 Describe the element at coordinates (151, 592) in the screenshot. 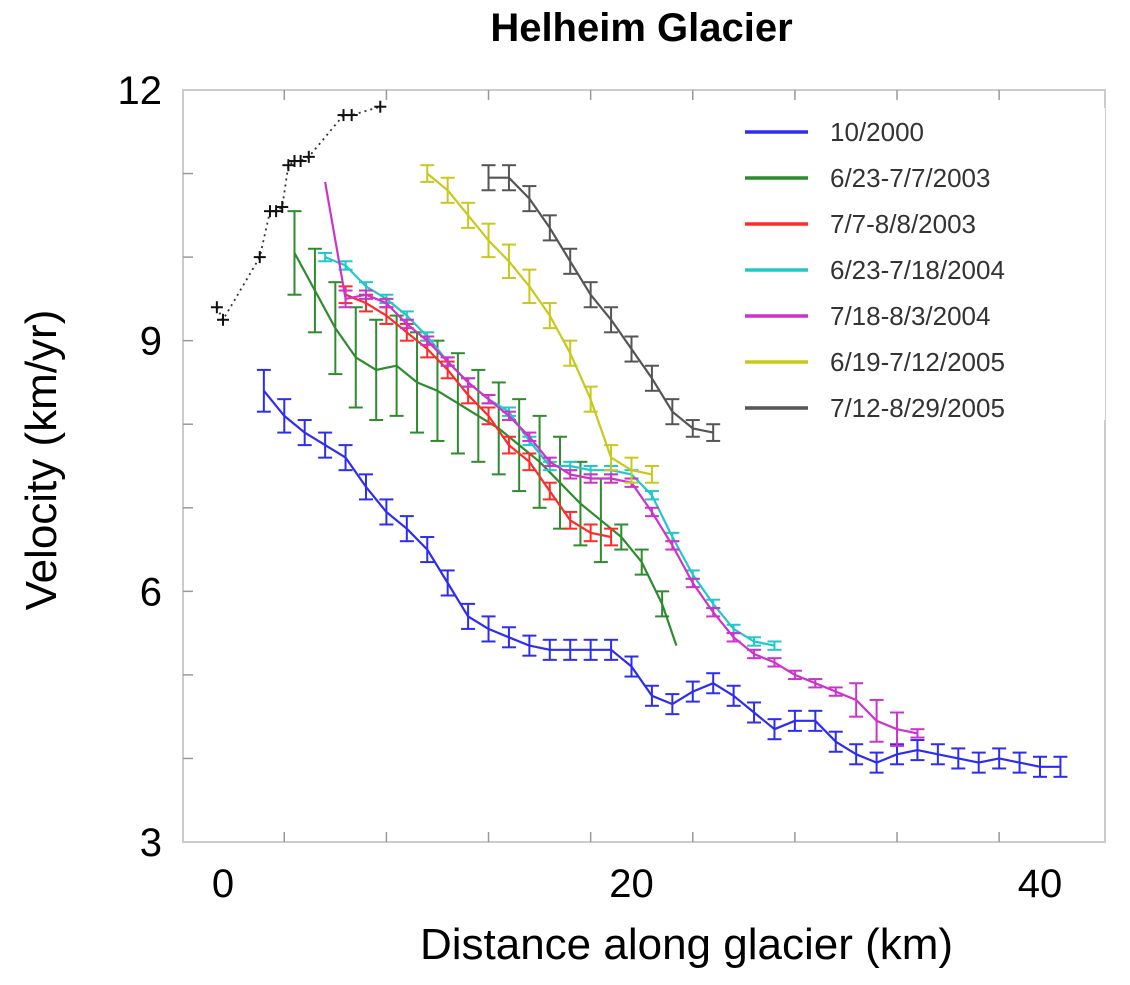

I see `y-tick-label: 6` at that location.